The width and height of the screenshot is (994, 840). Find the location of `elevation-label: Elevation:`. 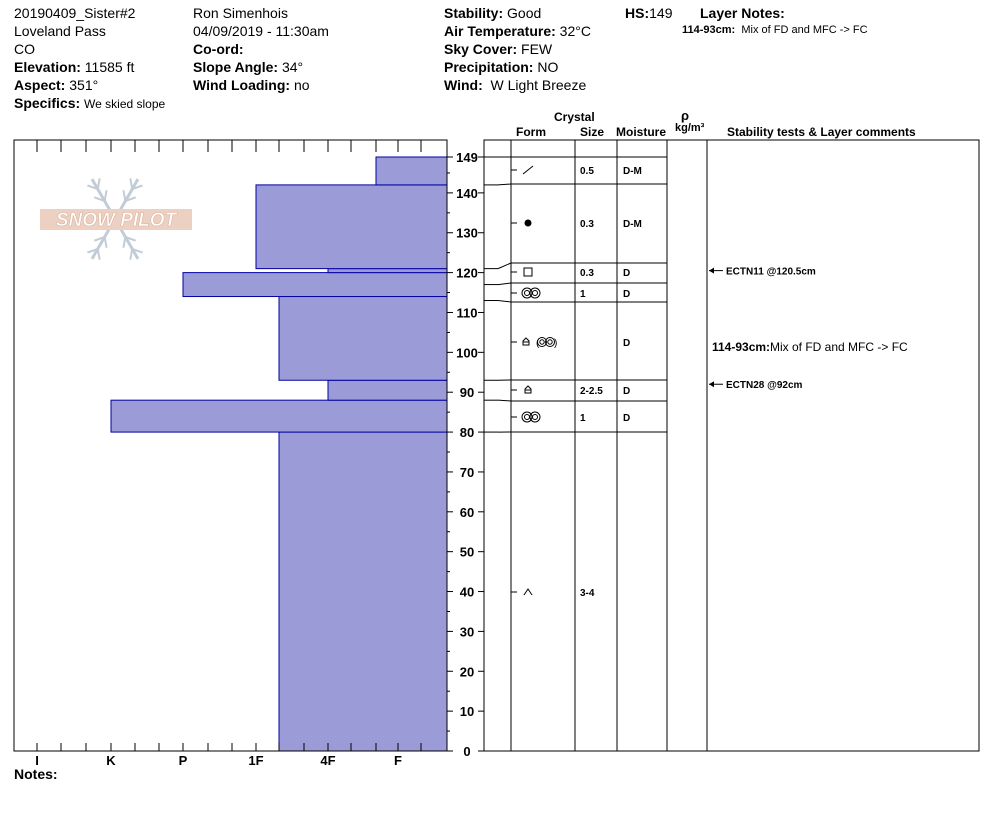

elevation-label: Elevation: is located at coordinates (47, 67).